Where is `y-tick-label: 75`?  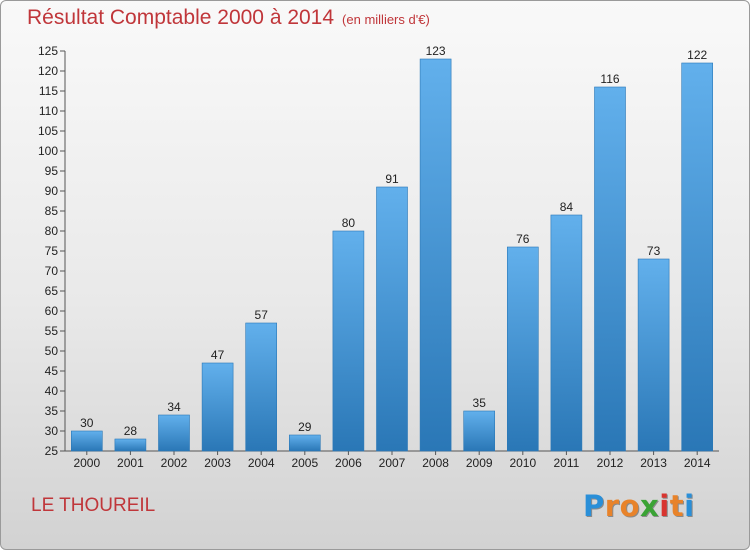
y-tick-label: 75 is located at coordinates (52, 251).